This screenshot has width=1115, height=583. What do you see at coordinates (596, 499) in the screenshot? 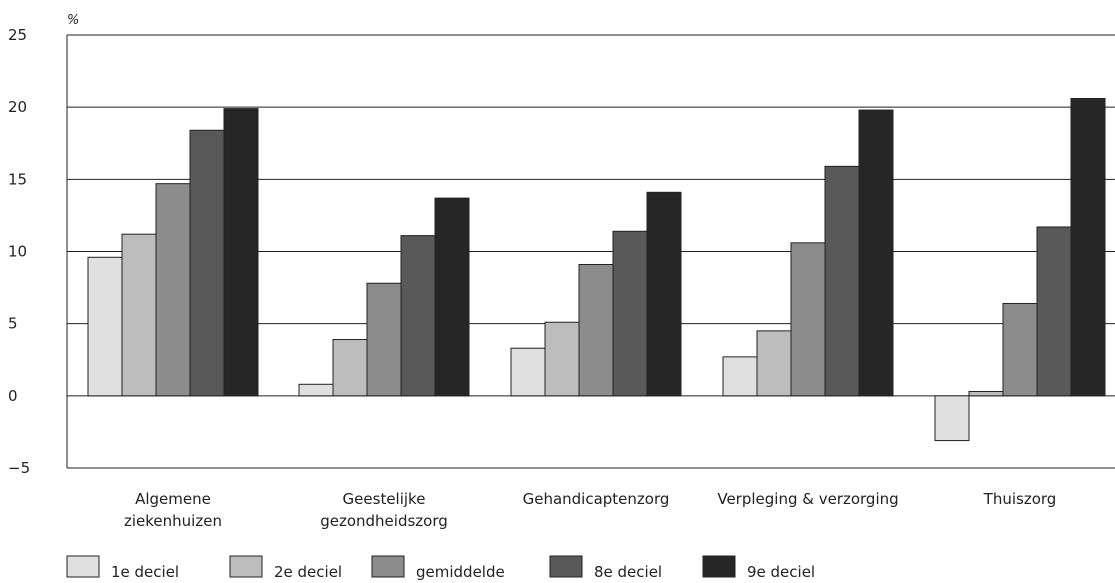
I see `x-category-label: Gehandicaptenzorg` at bounding box center [596, 499].